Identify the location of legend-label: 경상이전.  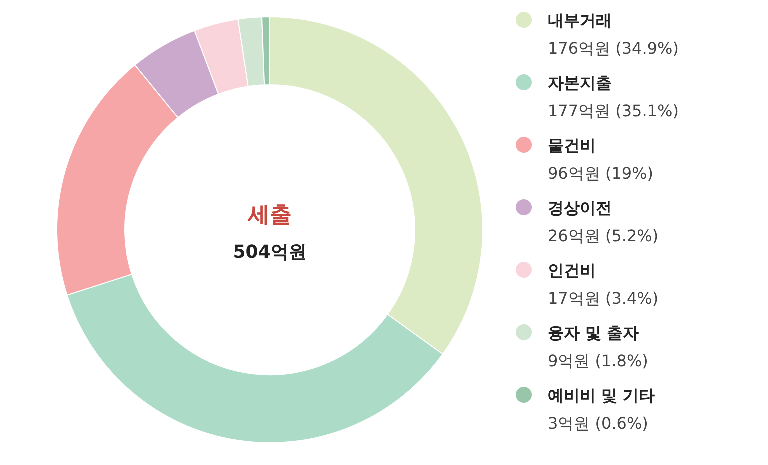
(580, 208).